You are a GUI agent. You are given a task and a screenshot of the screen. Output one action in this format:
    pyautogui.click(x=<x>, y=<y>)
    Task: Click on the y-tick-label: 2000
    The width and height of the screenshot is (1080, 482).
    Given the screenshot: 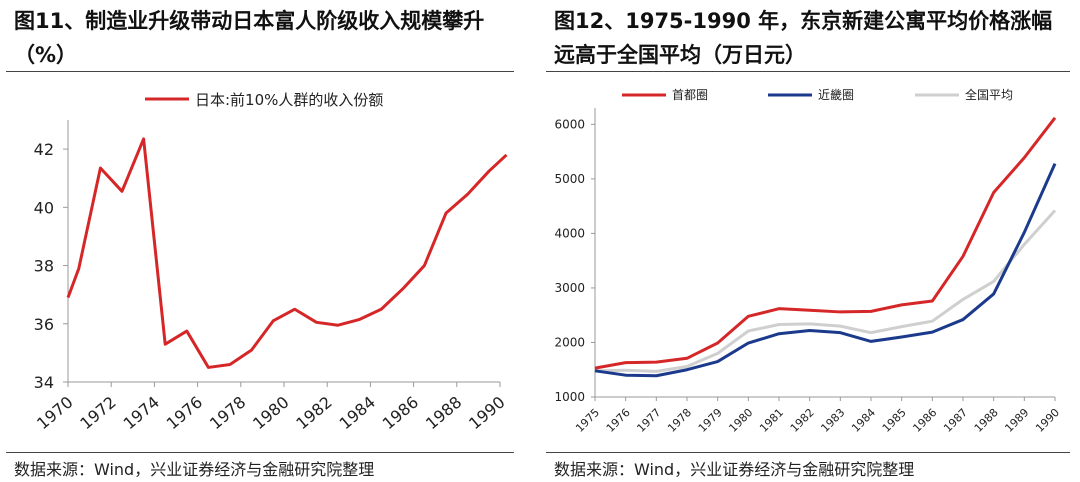 What is the action you would take?
    pyautogui.click(x=569, y=342)
    